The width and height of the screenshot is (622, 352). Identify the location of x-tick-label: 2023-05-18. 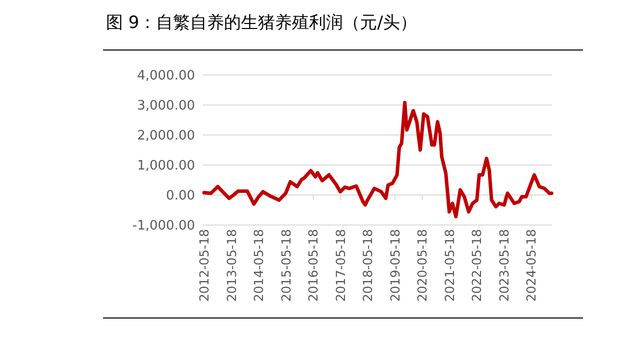
(504, 265).